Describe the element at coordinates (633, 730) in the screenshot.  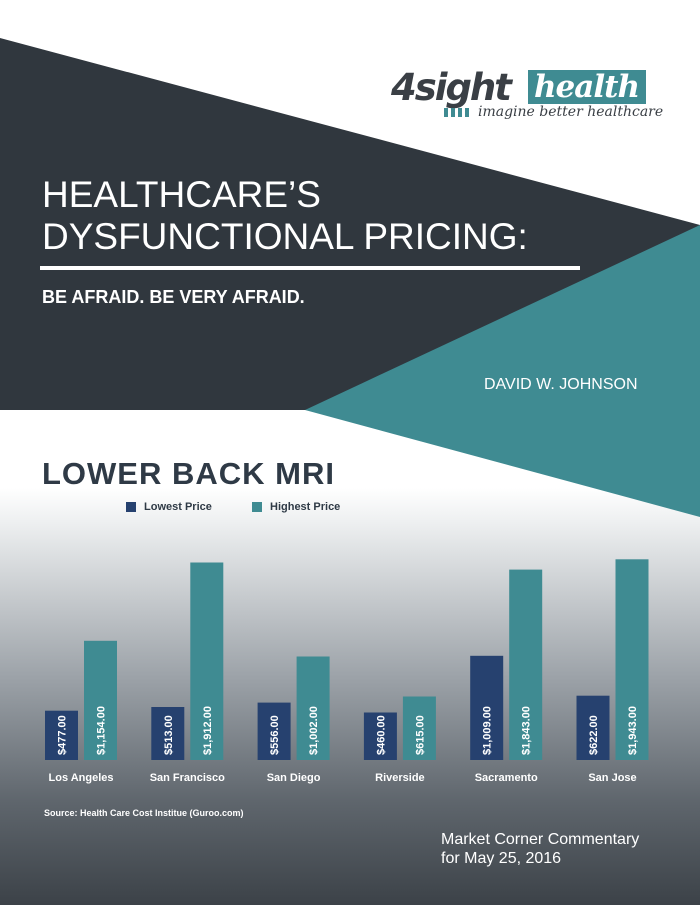
I see `bar-value-highest-5: $1,943.00` at that location.